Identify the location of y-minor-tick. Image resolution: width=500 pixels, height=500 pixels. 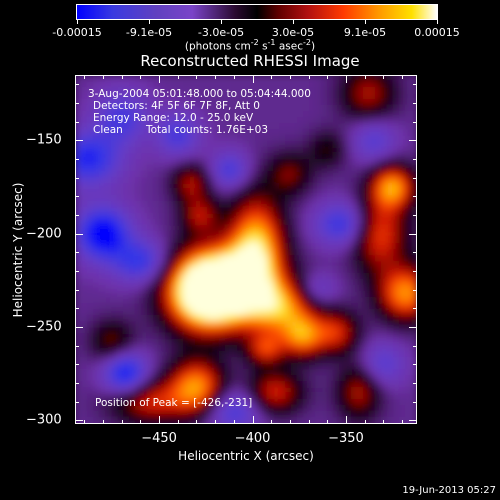
(77, 85).